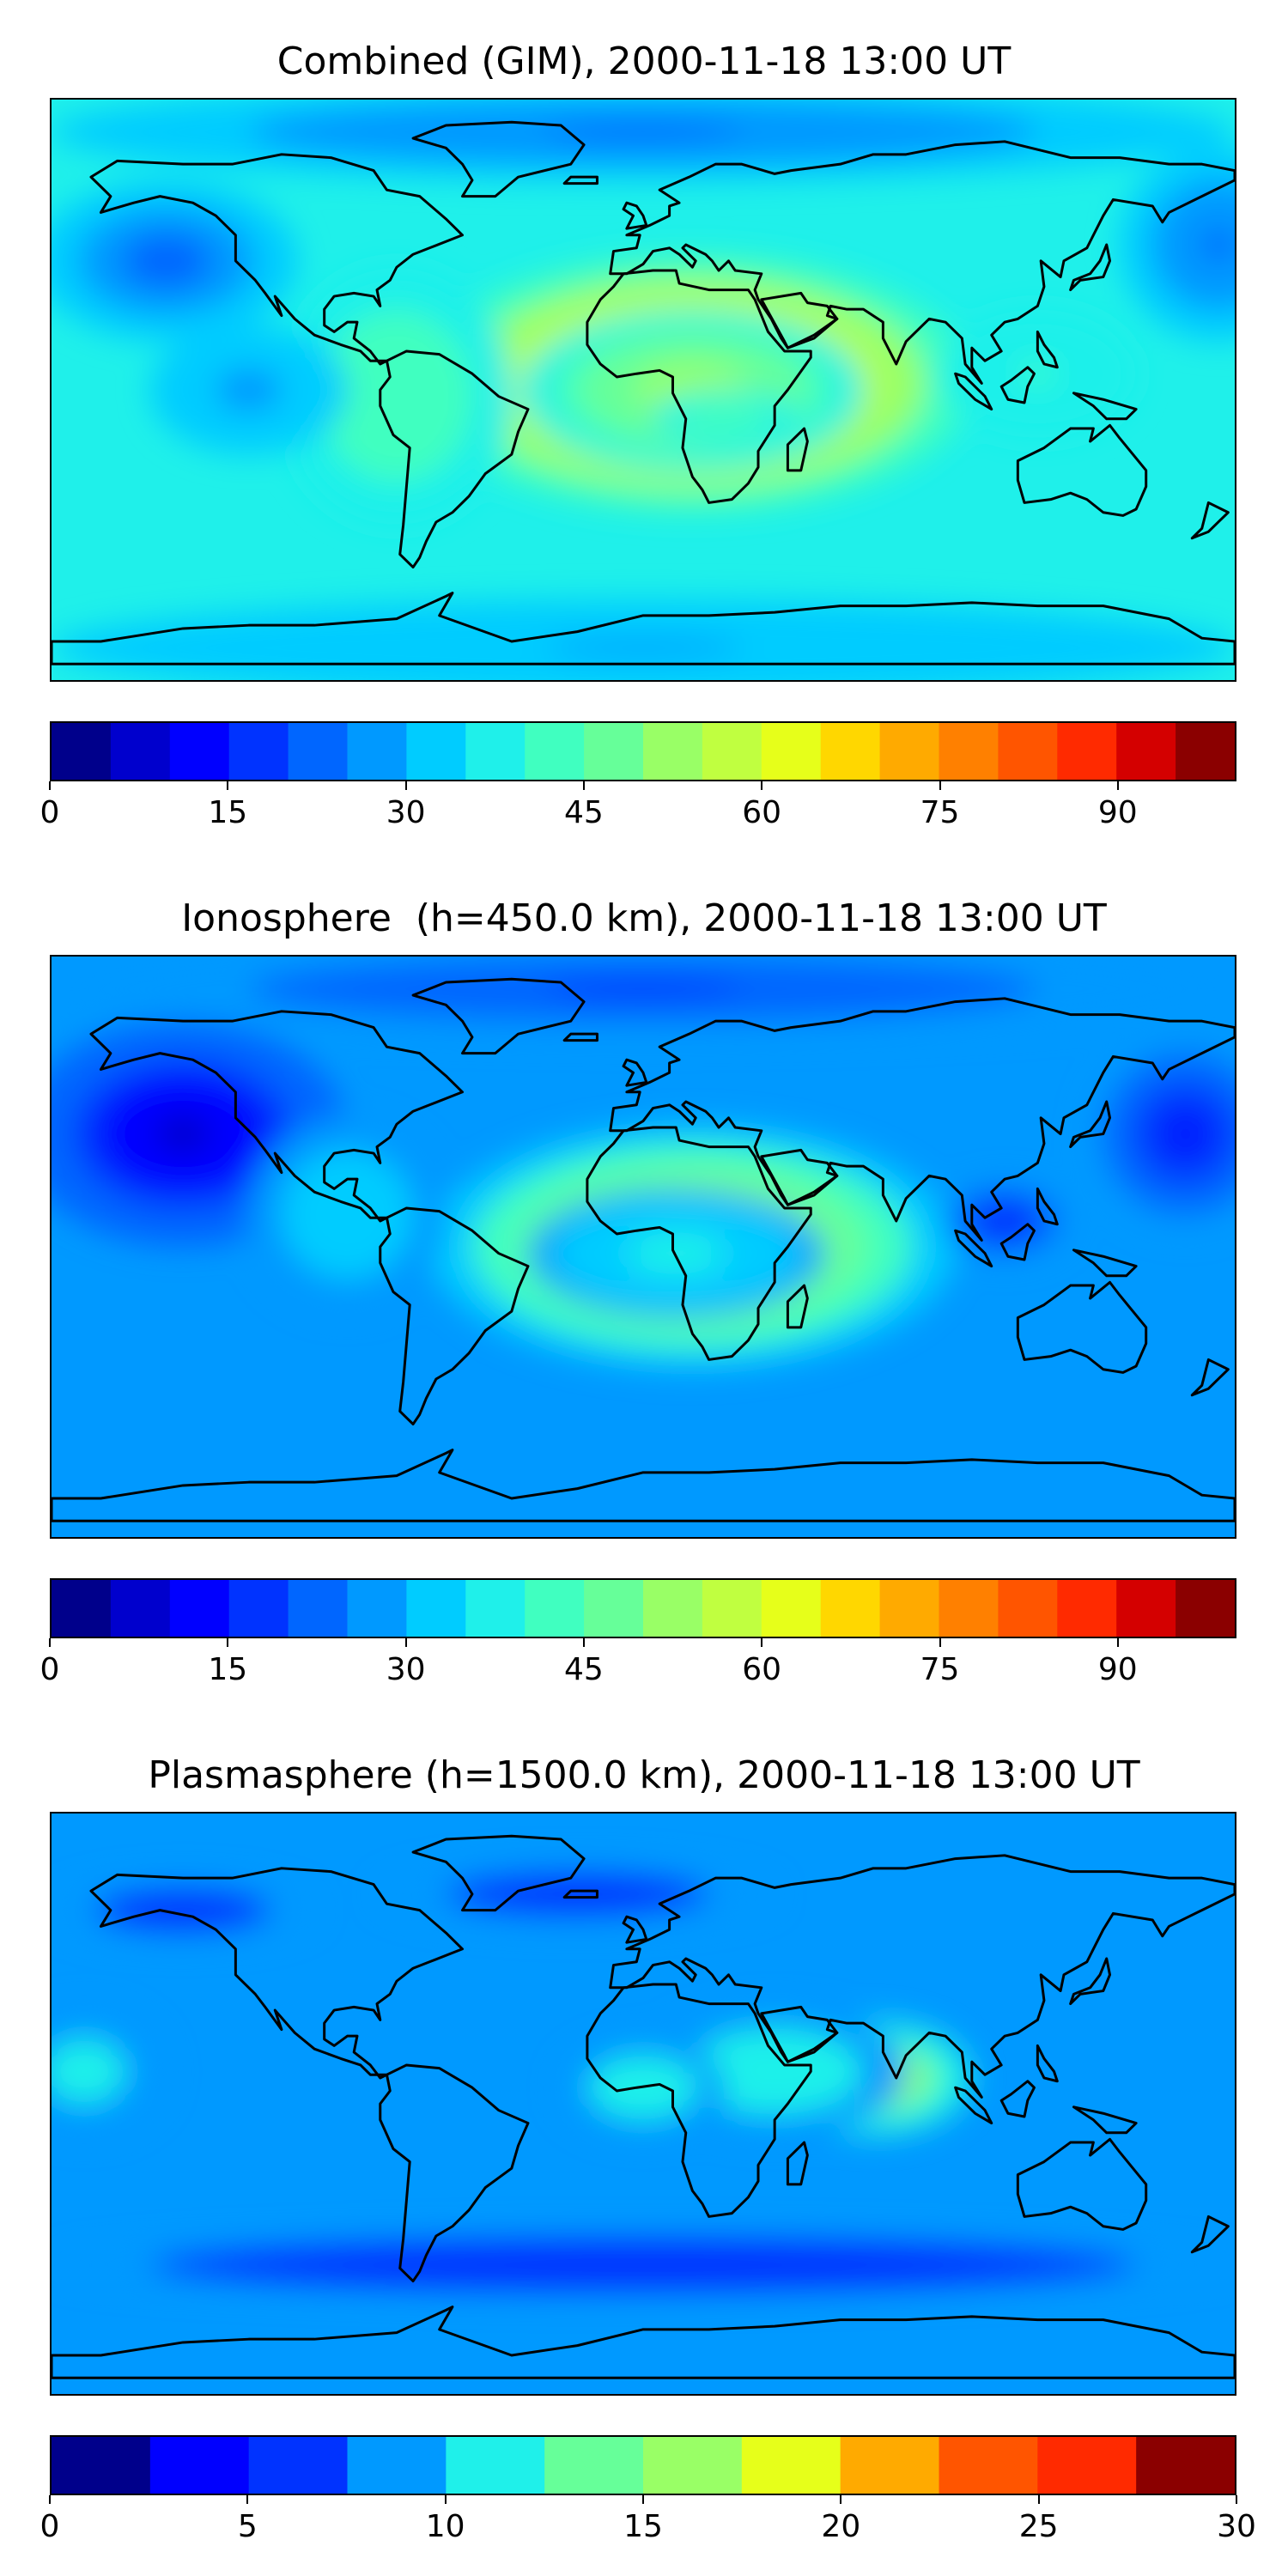  I want to click on colorbar-tick-label: 30, so click(406, 812).